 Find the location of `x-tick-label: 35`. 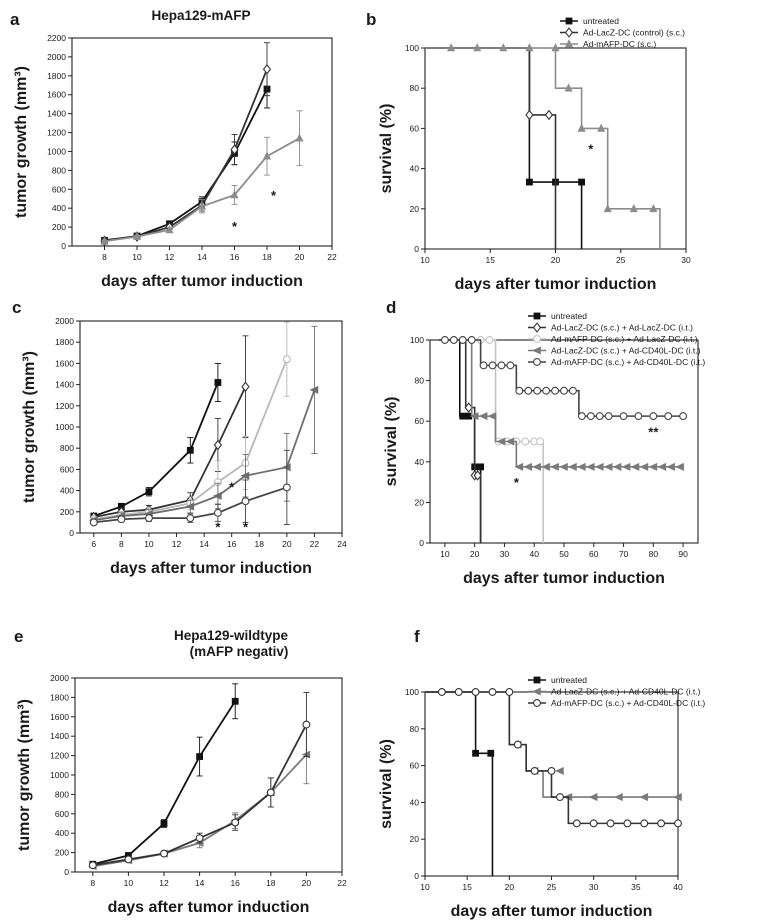

x-tick-label: 35 is located at coordinates (636, 887).